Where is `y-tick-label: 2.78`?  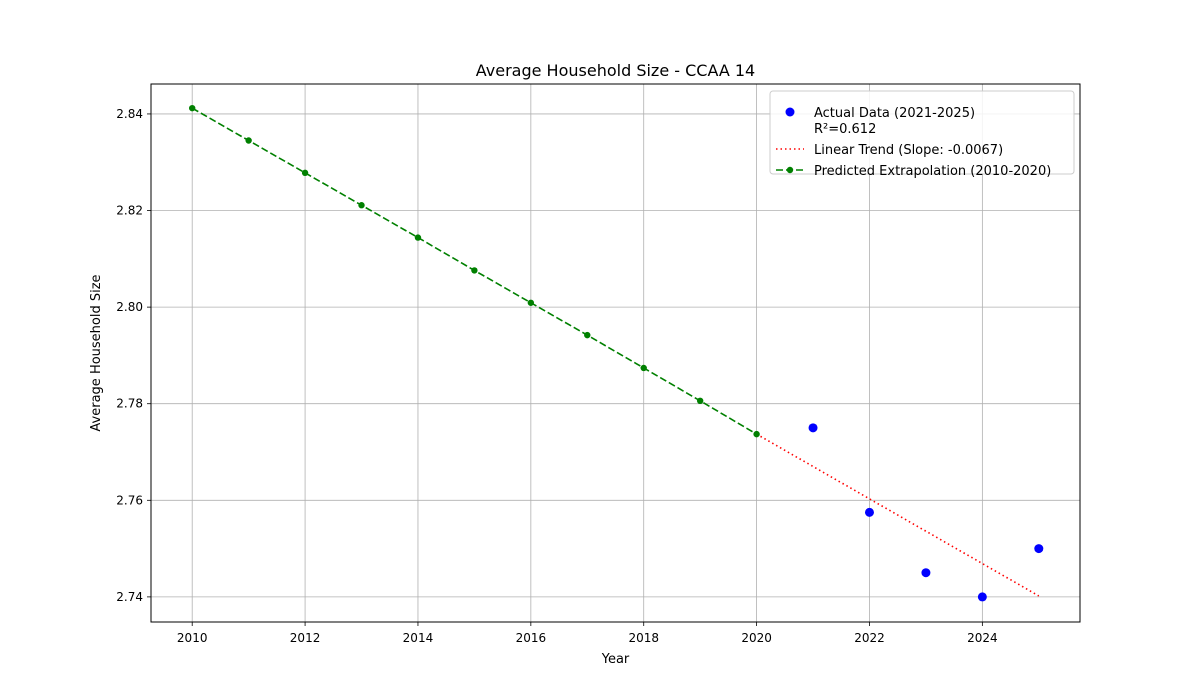 y-tick-label: 2.78 is located at coordinates (129, 404).